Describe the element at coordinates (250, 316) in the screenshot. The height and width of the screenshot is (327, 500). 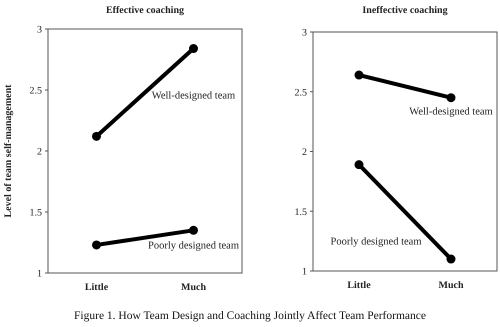
I see `caption: Figure 1. How Team Design and Coaching Jointly Affect Team Performance` at that location.